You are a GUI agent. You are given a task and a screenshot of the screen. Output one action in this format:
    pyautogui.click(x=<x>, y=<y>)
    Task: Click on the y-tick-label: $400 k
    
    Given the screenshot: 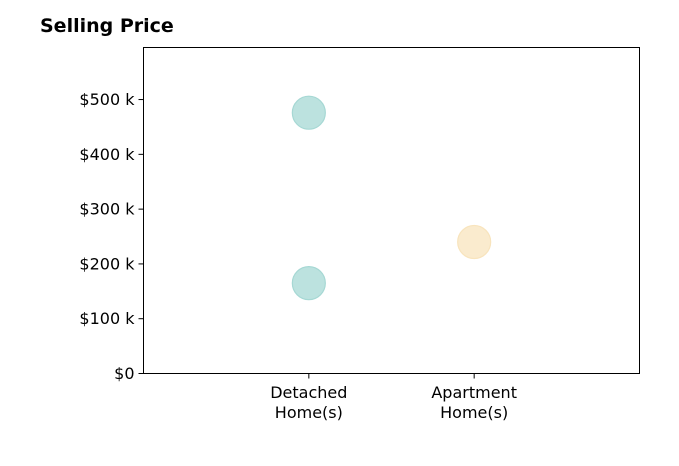 What is the action you would take?
    pyautogui.click(x=107, y=154)
    